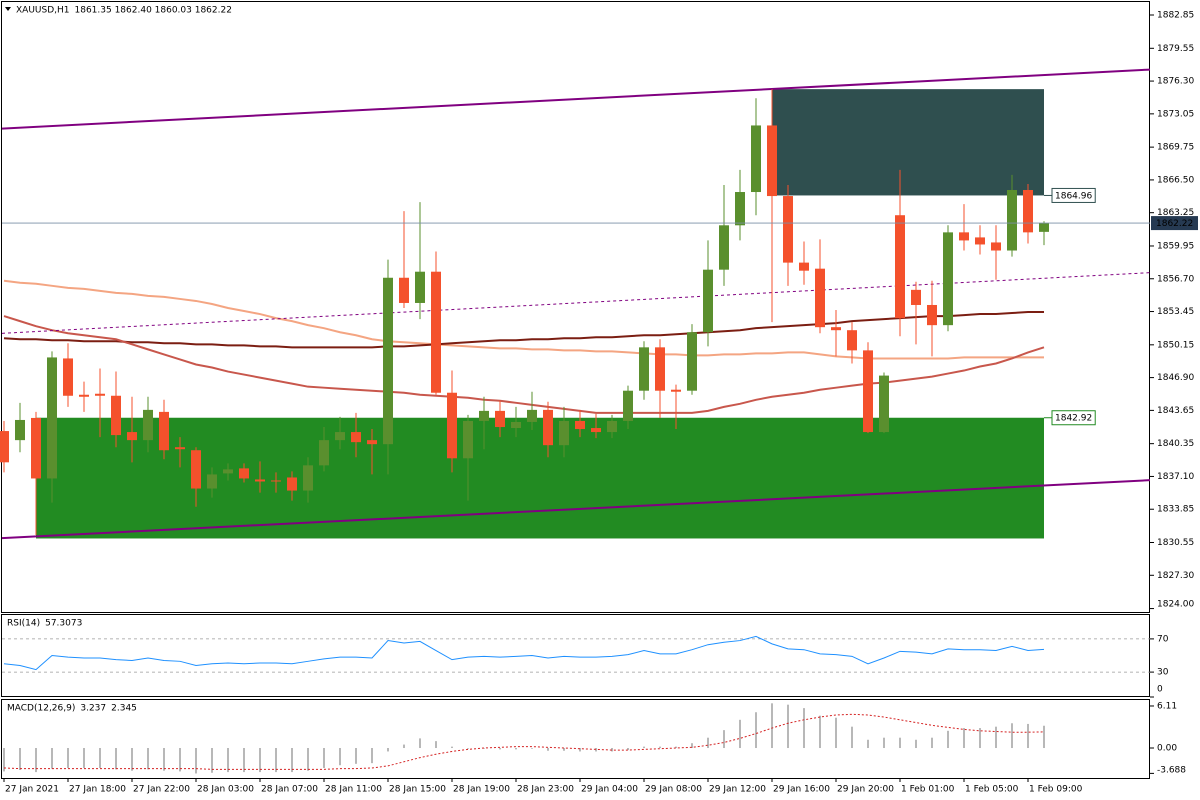  Describe the element at coordinates (1175, 444) in the screenshot. I see `y-tick-label: 1840.35` at that location.